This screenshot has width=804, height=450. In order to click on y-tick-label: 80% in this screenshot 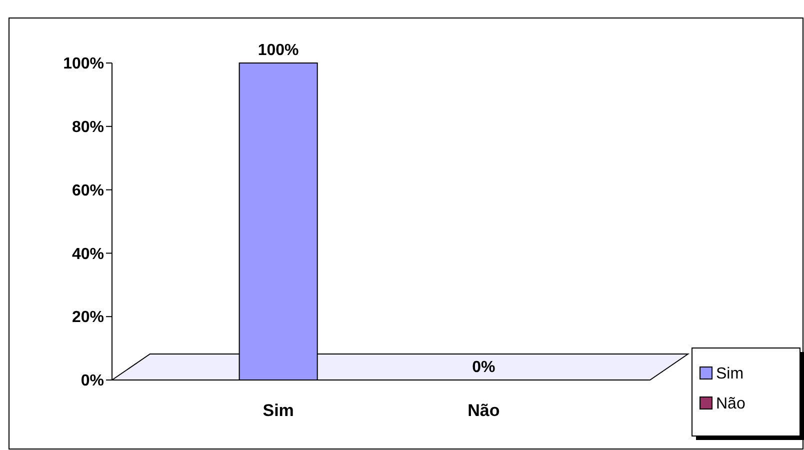, I will do `click(88, 127)`.